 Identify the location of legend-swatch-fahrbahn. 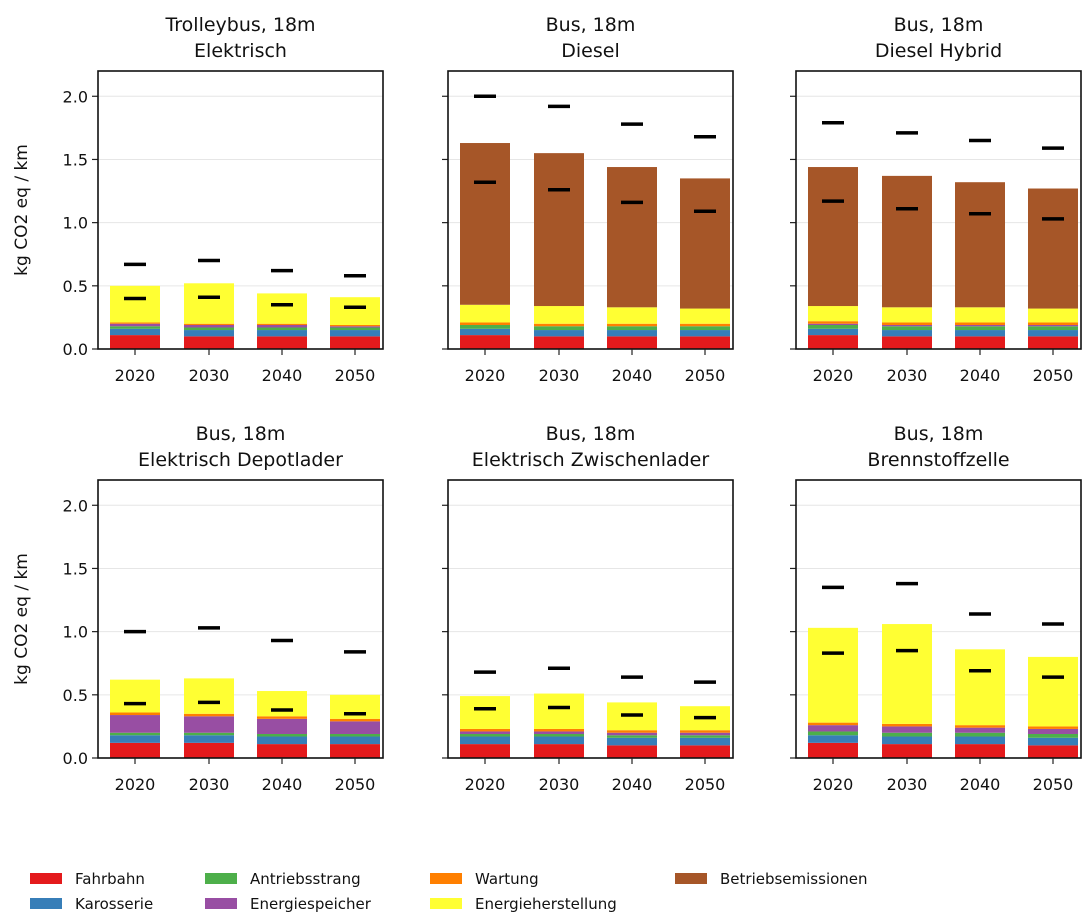
(46, 878).